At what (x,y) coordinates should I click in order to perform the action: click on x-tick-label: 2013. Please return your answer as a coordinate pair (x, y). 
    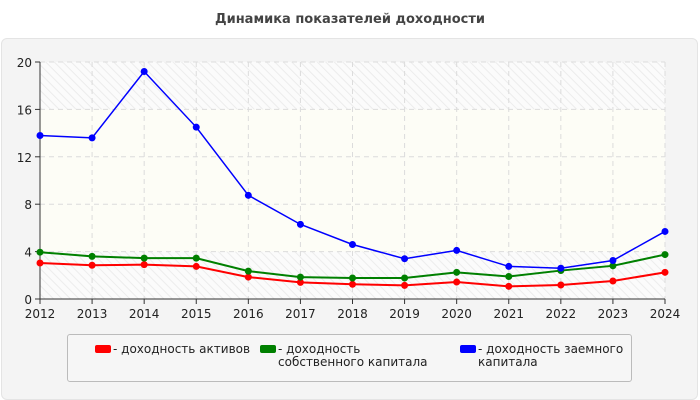
    Looking at the image, I should click on (92, 314).